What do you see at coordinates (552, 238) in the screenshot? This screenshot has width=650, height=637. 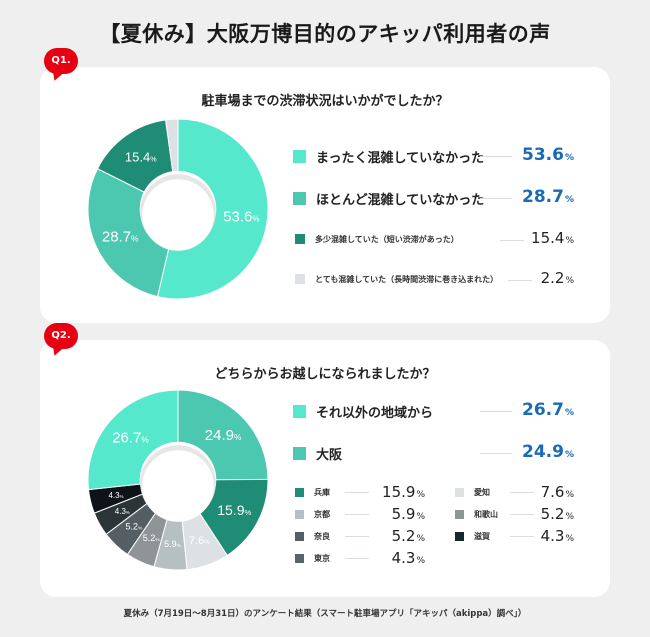 I see `legend-value: 15.4%` at bounding box center [552, 238].